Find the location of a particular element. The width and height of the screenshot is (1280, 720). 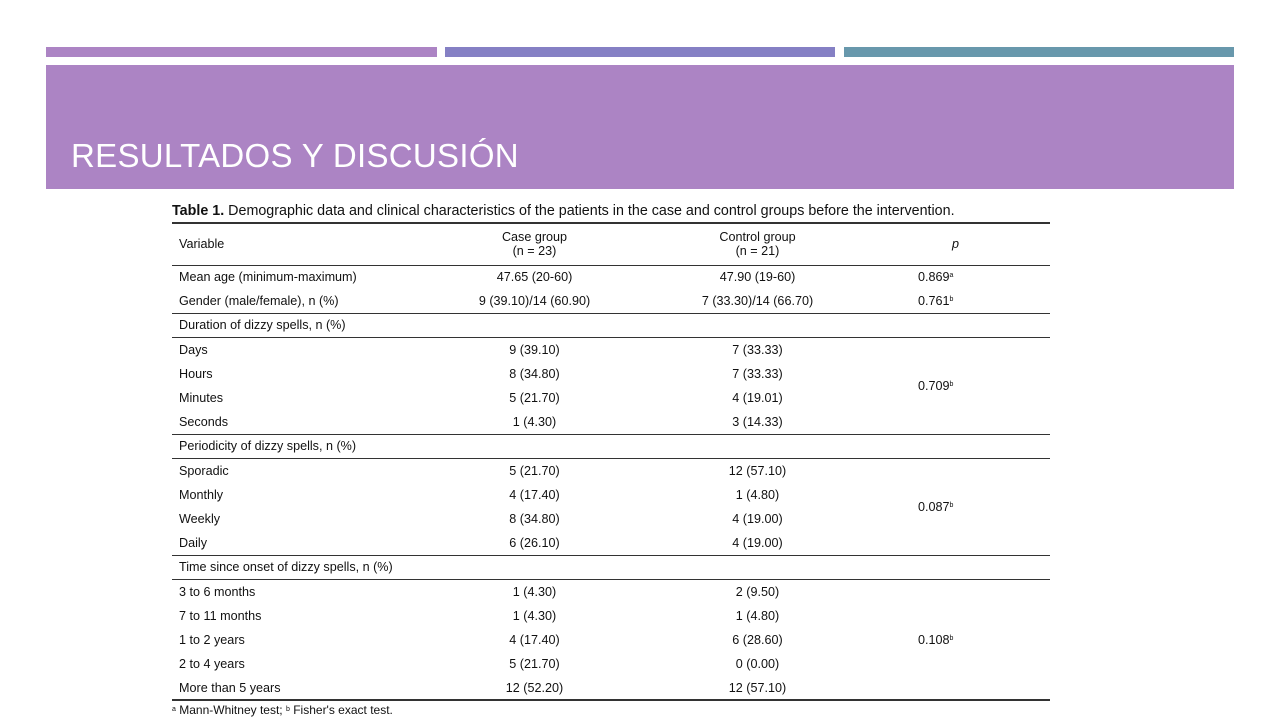

table-row: Seconds 1 (4.30) 3 (14.33) is located at coordinates (611, 422).